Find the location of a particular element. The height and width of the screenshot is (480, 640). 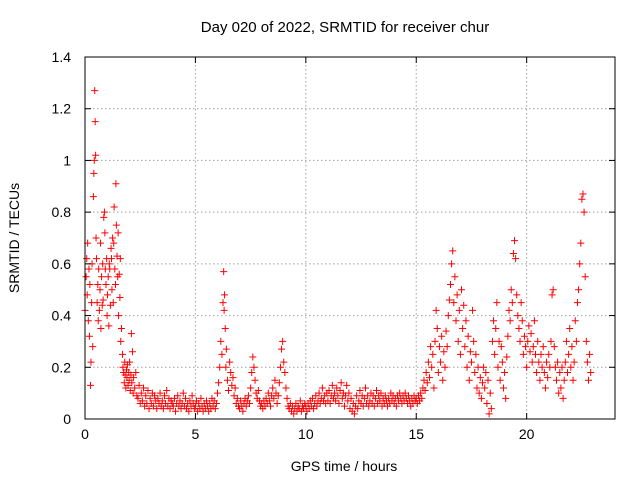

x-tick-label: 0 is located at coordinates (85, 434).